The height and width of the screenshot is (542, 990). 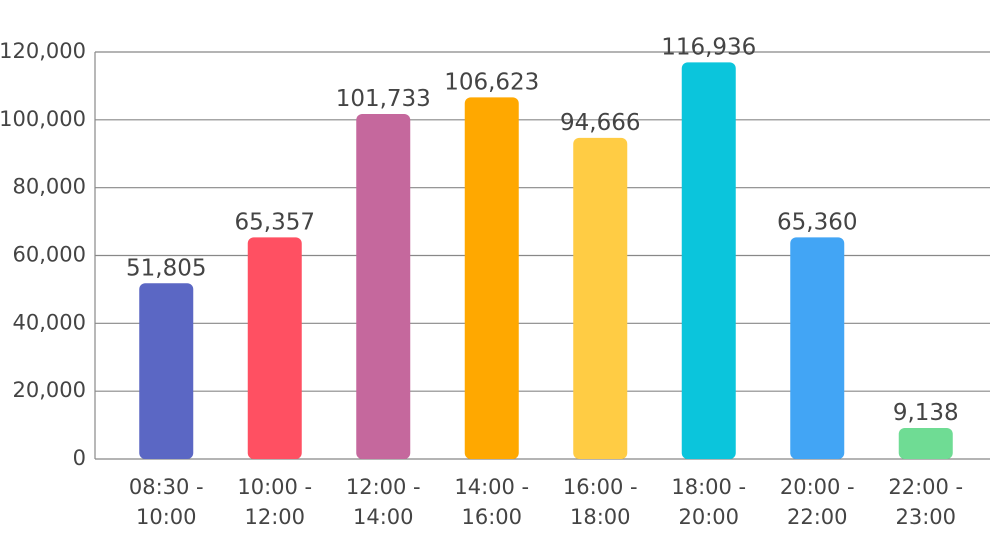 I want to click on value-label: 101,733, so click(x=383, y=99).